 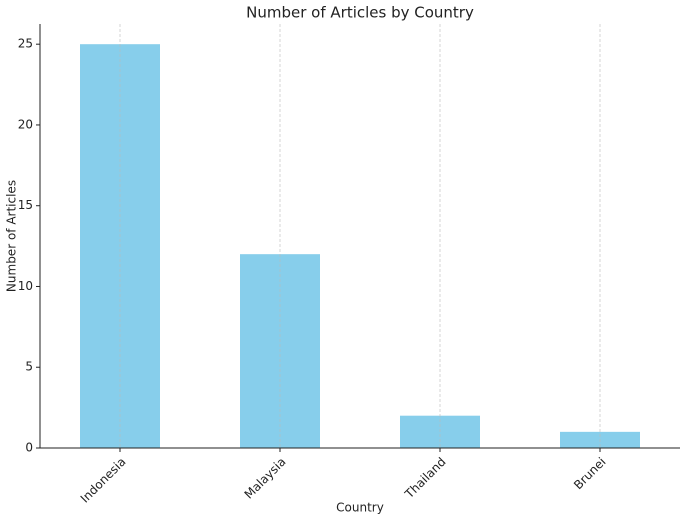 What do you see at coordinates (12, 236) in the screenshot?
I see `y-axis-label: Number of Articles` at bounding box center [12, 236].